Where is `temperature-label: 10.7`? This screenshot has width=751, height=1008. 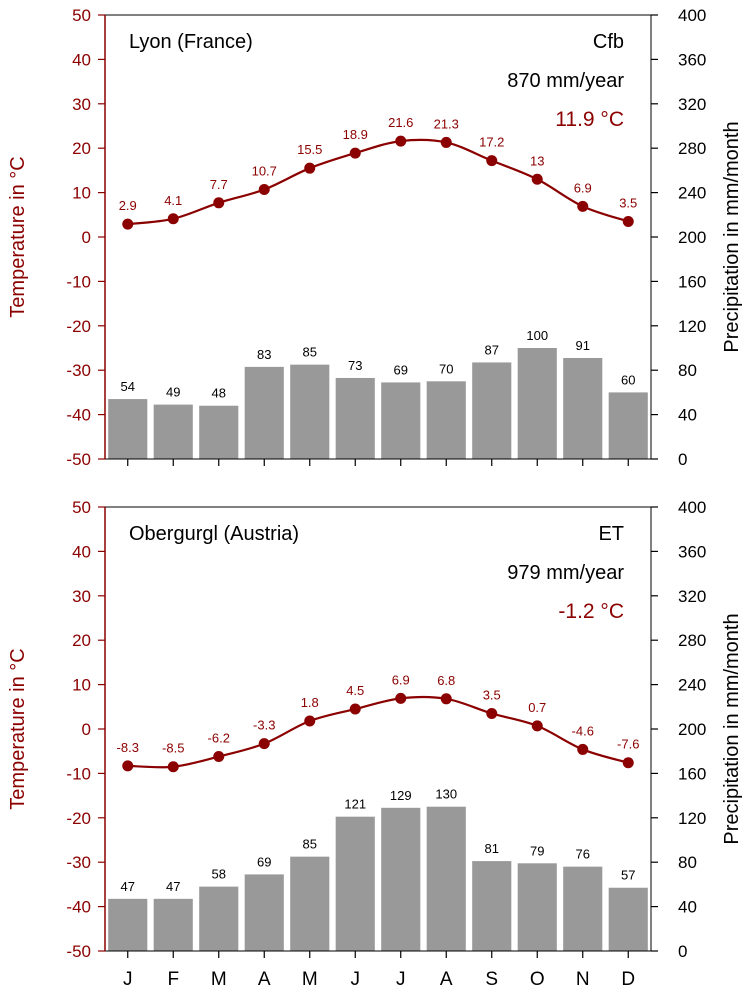 temperature-label: 10.7 is located at coordinates (264, 170).